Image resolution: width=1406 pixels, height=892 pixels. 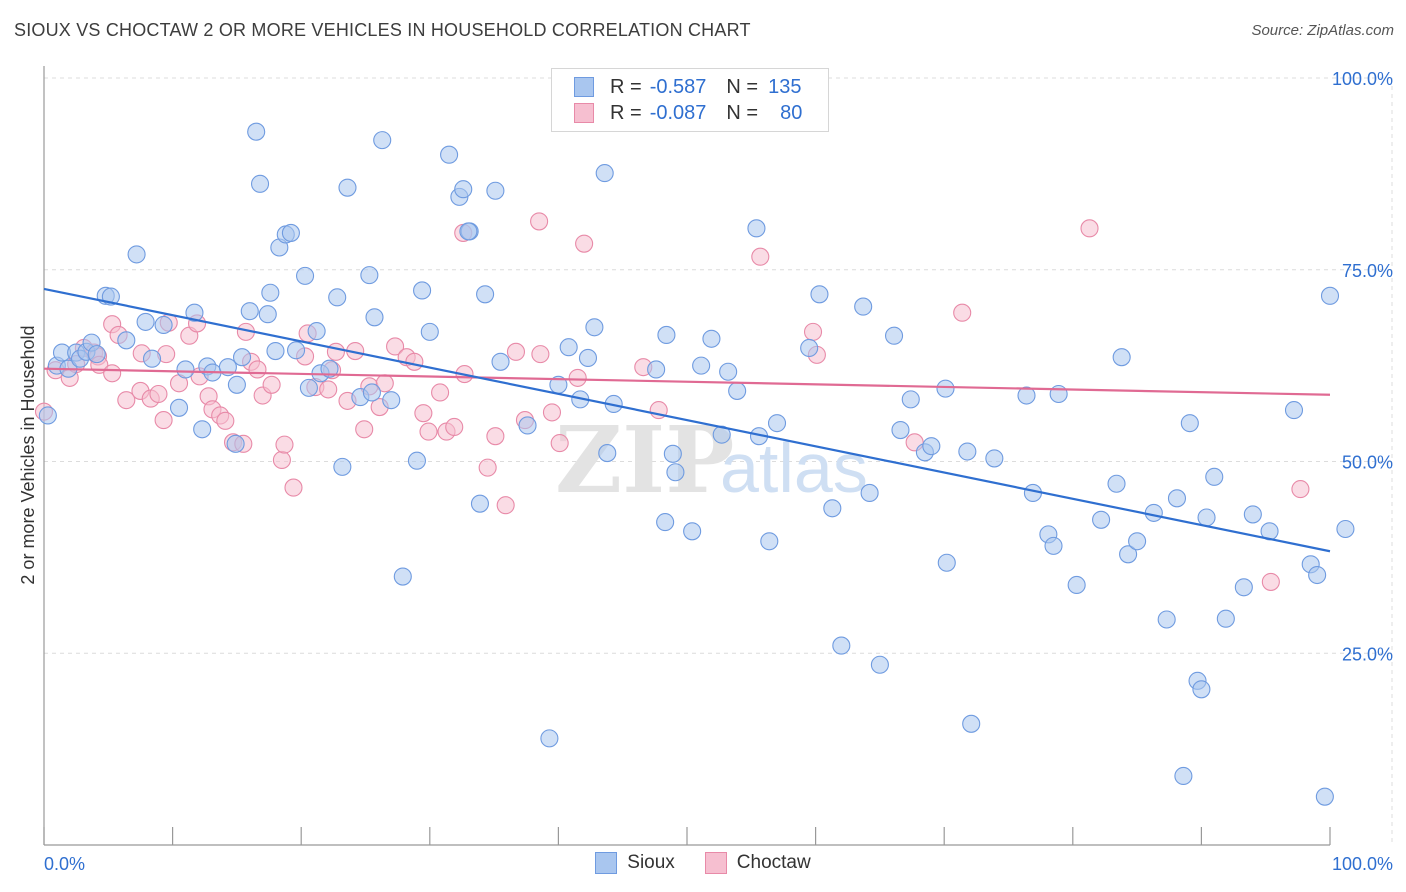 I want to click on legend-row-choctaw: R = -0.087 N = 80, so click(x=688, y=113).